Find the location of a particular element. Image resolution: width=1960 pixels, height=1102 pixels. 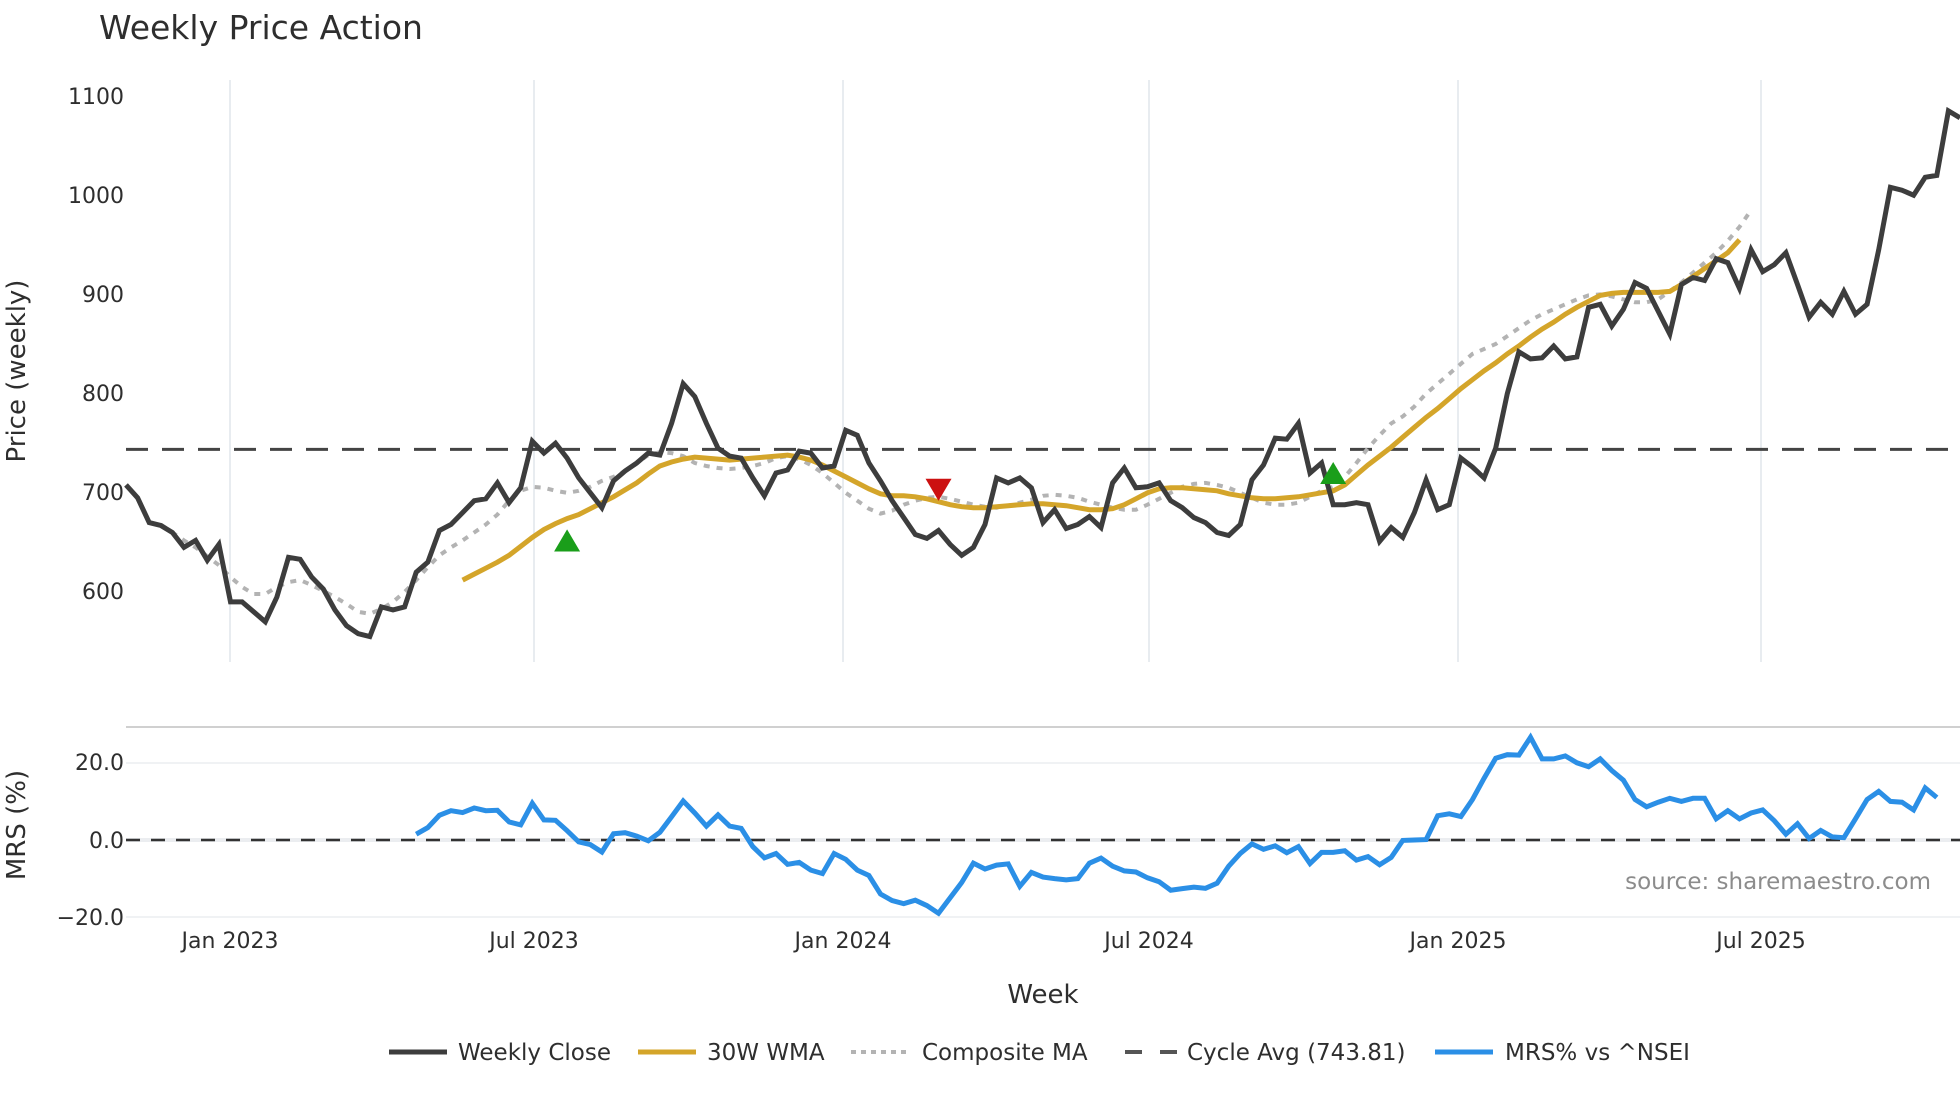

legend-weekly-close: Weekly Close is located at coordinates (500, 1053).